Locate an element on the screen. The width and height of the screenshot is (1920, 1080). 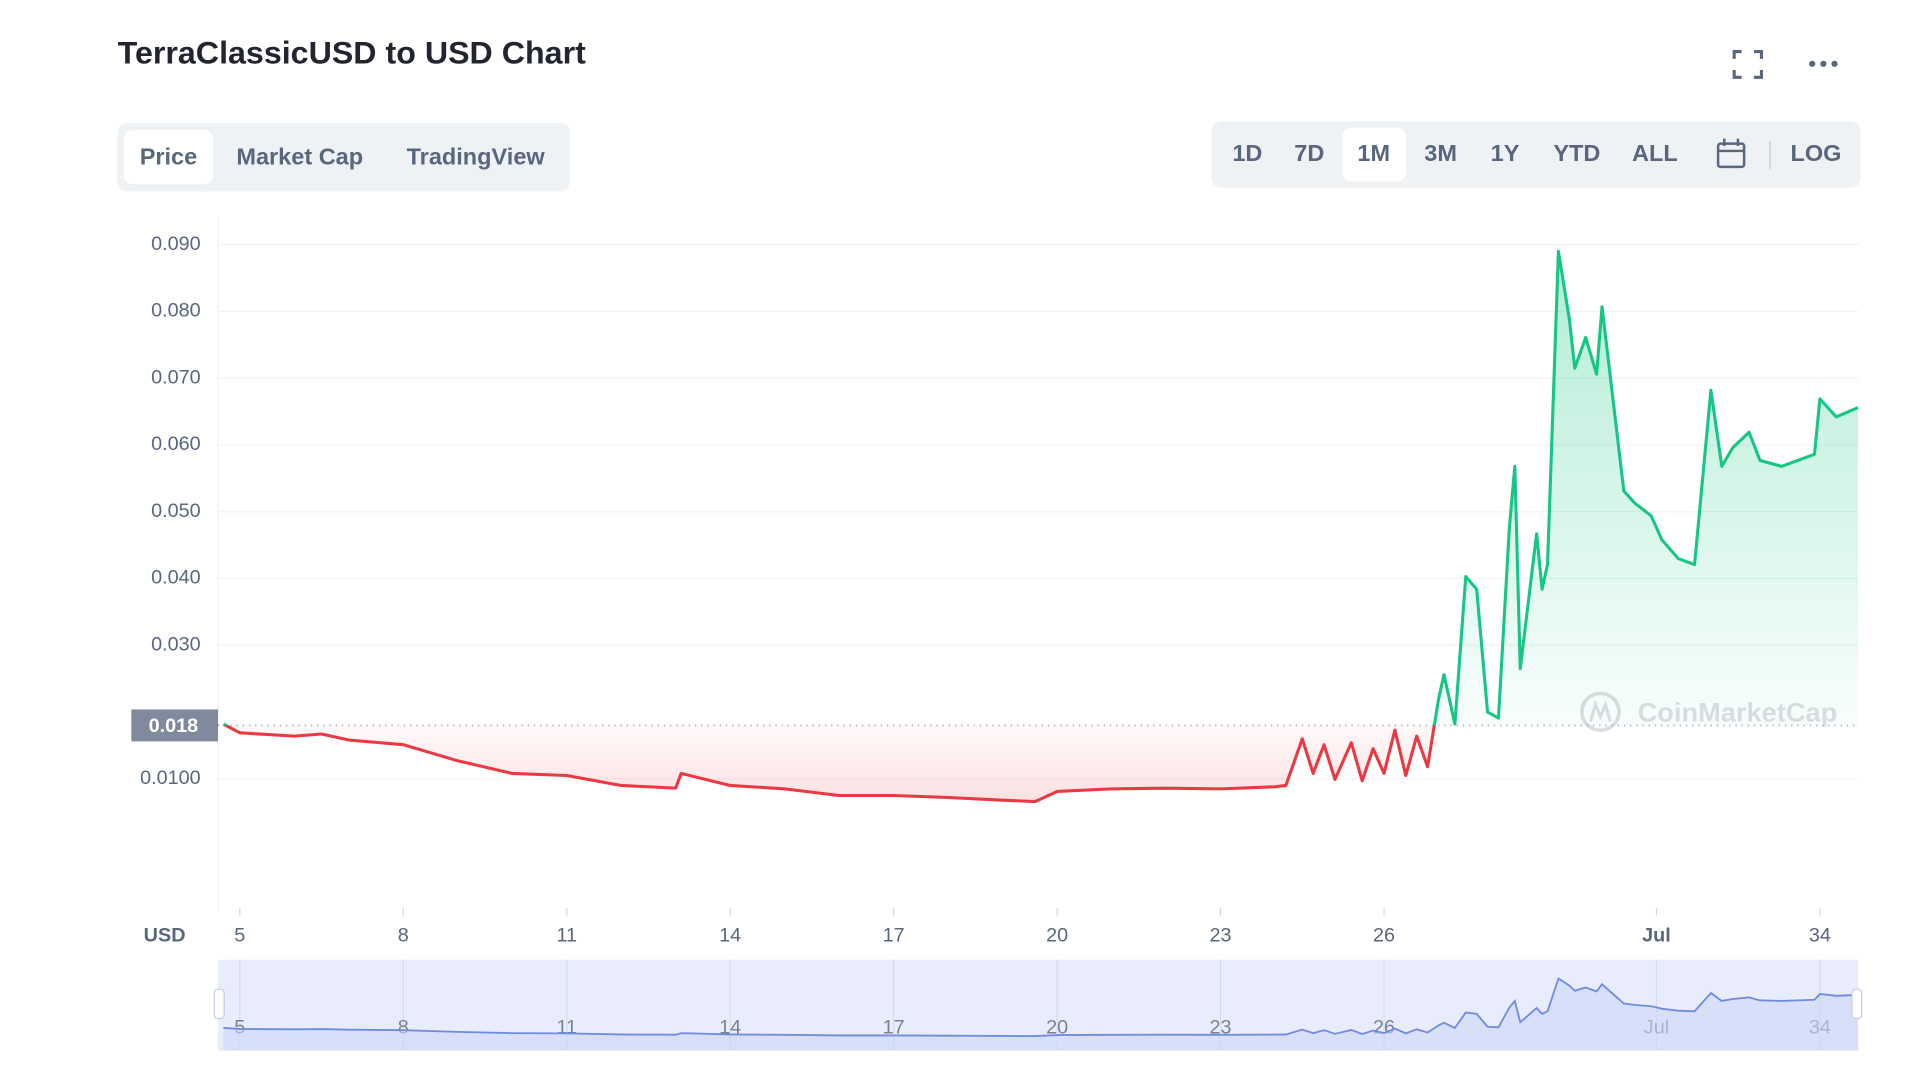
range-button: 1M is located at coordinates (1373, 153).